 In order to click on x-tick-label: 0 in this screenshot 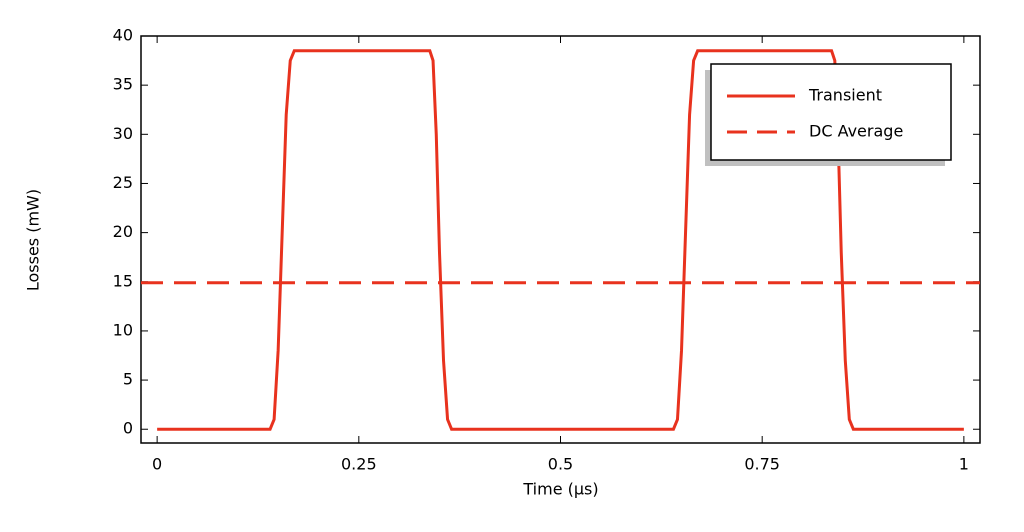, I will do `click(157, 464)`.